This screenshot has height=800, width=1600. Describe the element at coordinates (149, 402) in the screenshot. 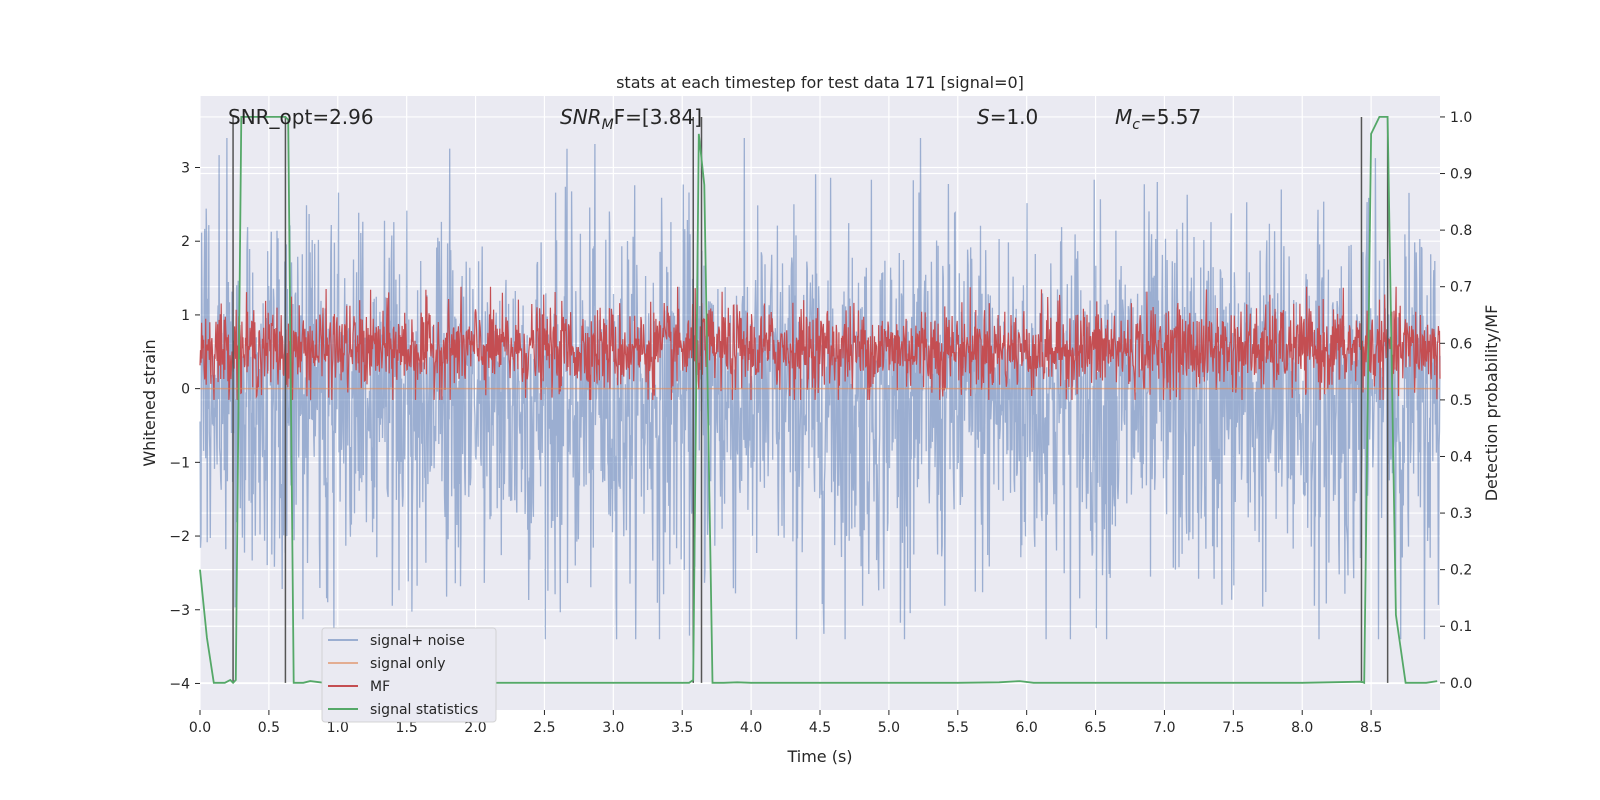

I see `y-axis-label: Whitened strain` at that location.